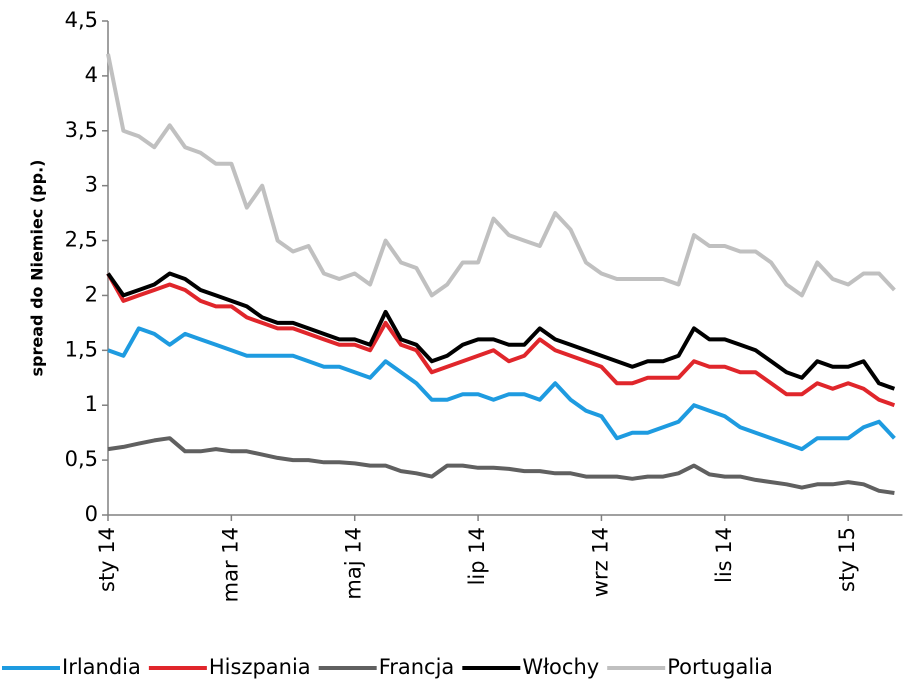 This screenshot has width=914, height=688. I want to click on y-tick-label: 4,5, so click(81, 20).